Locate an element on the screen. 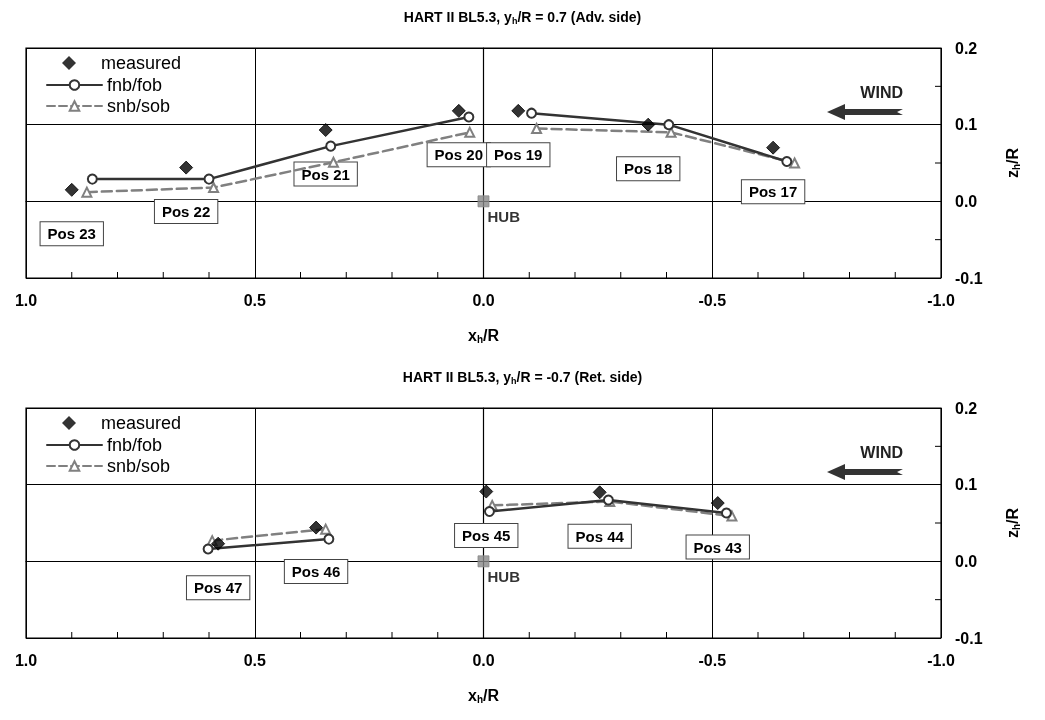  annotation: Pos 45 is located at coordinates (486, 536).